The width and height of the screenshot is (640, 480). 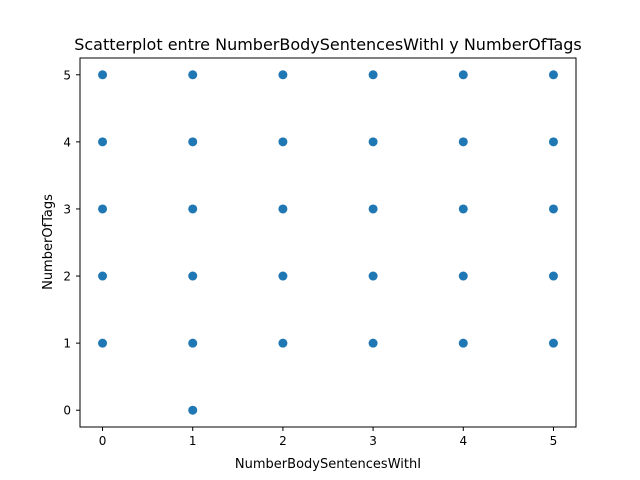 I want to click on x-tick-label-3: 3, so click(x=373, y=441).